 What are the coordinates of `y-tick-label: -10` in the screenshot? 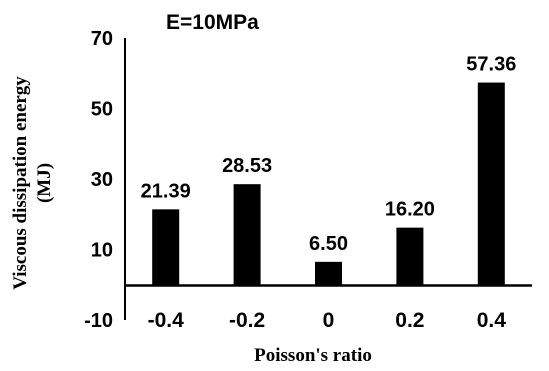 It's located at (98, 321).